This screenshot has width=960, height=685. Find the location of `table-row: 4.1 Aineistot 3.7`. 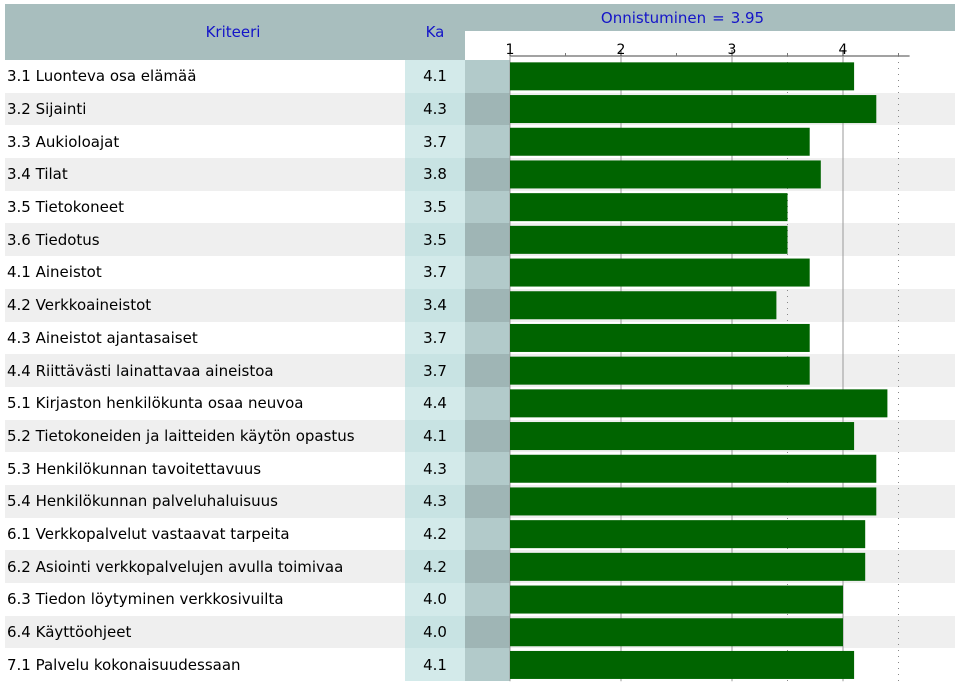

table-row: 4.1 Aineistot 3.7 is located at coordinates (480, 272).